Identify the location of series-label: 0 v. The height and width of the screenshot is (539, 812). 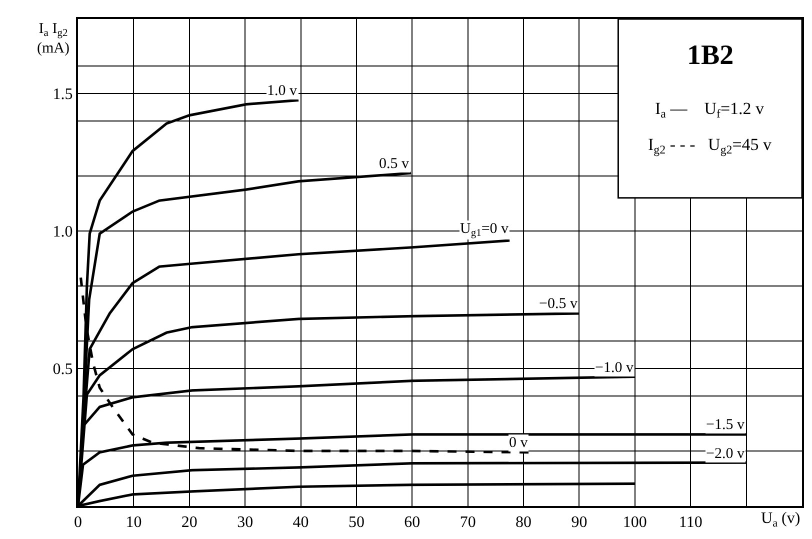
(518, 443).